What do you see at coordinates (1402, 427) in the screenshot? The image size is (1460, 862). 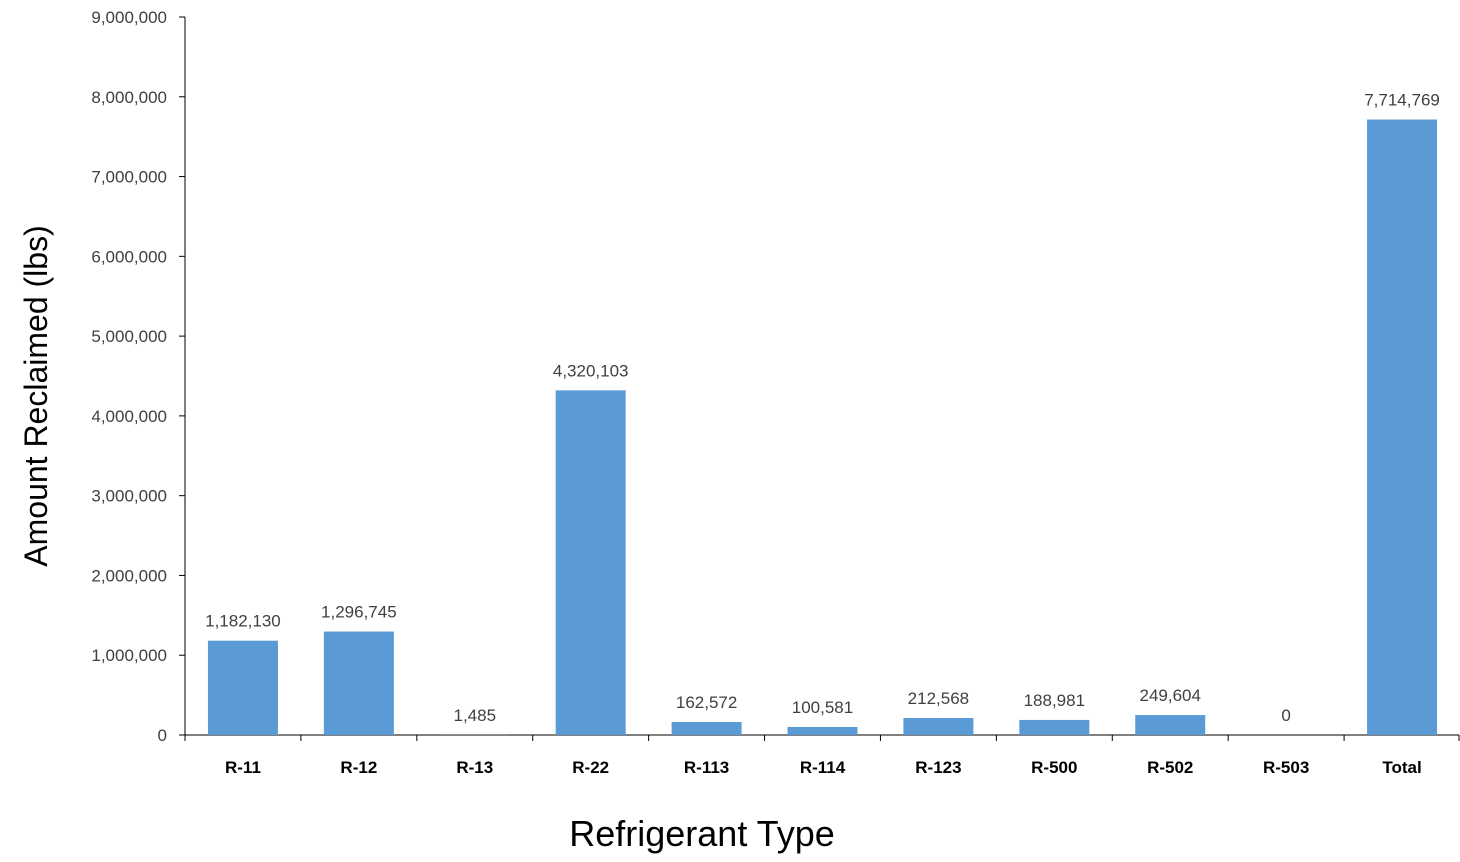 I see `bar-total` at bounding box center [1402, 427].